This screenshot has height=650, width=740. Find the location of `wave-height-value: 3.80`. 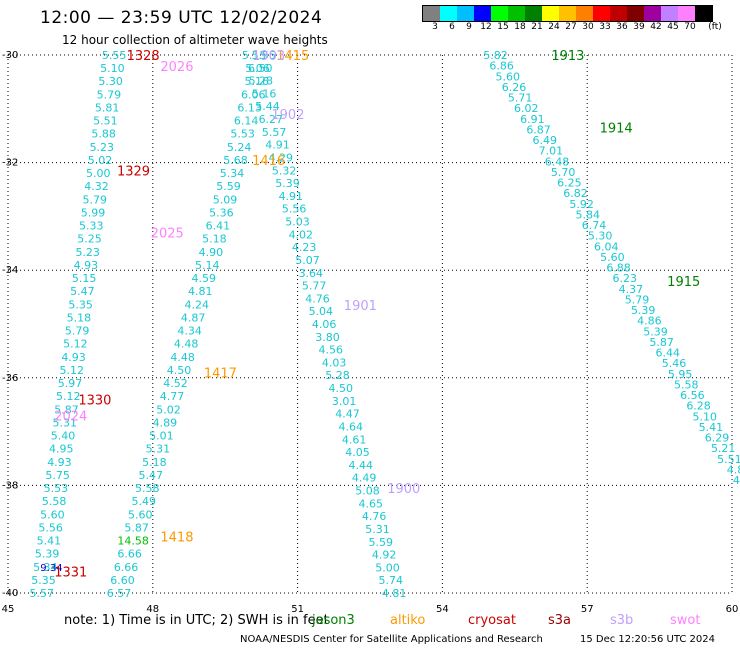

wave-height-value: 3.80 is located at coordinates (327, 337).